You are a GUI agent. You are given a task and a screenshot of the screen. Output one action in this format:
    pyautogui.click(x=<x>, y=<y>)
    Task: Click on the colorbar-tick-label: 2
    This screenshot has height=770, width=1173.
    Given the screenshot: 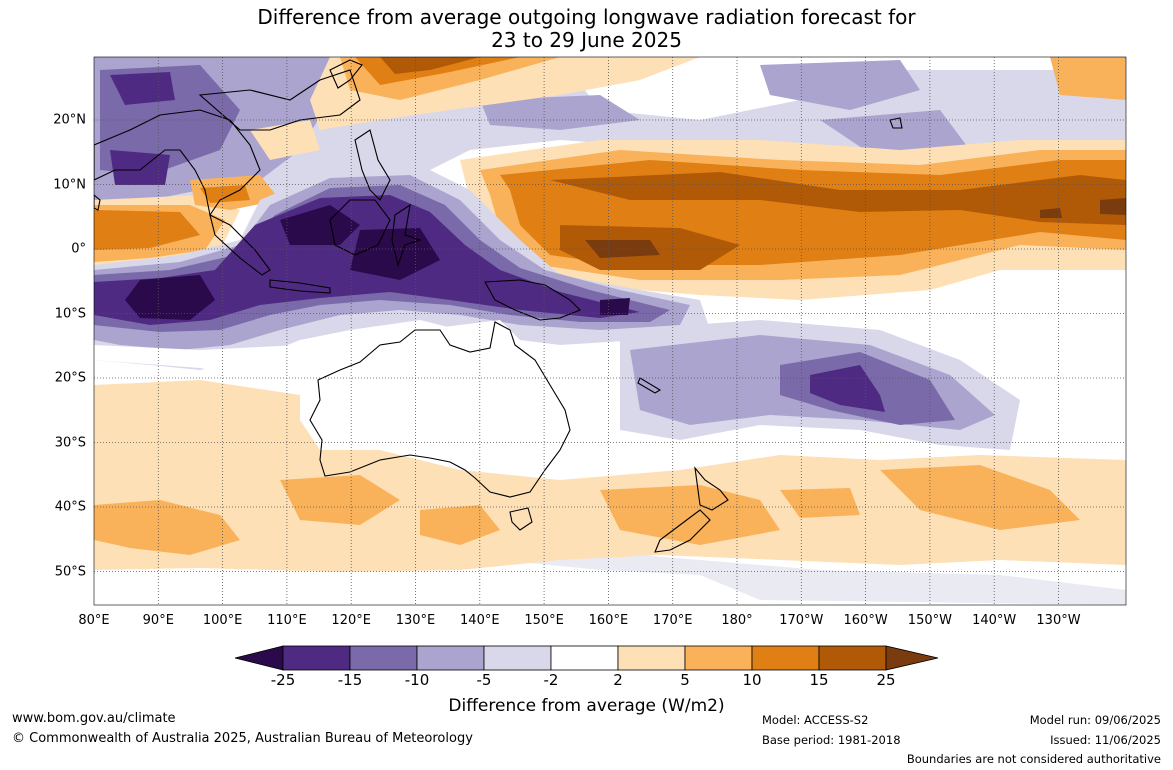 What is the action you would take?
    pyautogui.click(x=618, y=680)
    